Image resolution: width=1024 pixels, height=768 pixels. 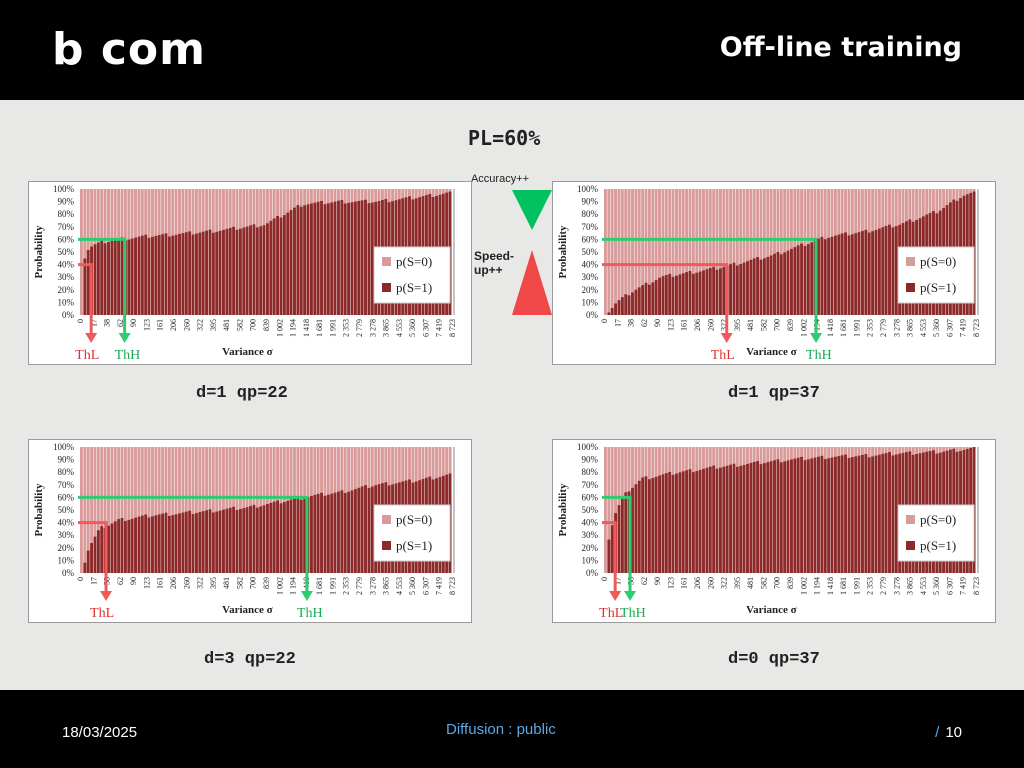 I want to click on th-low-arrowhead, so click(x=615, y=596).